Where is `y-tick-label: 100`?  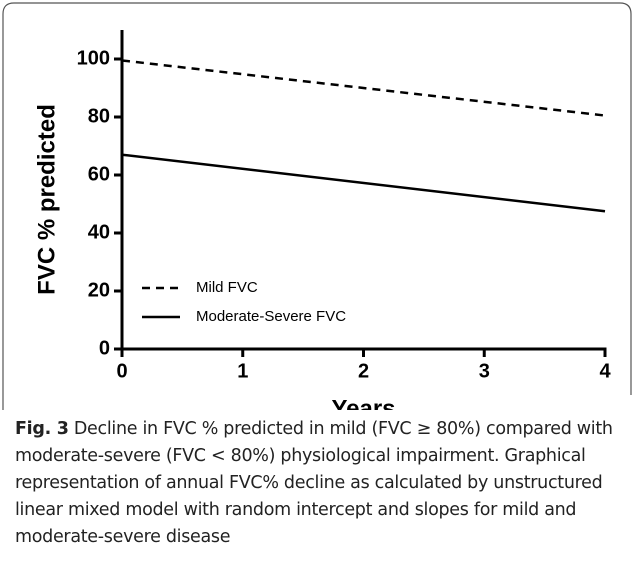 y-tick-label: 100 is located at coordinates (93, 58).